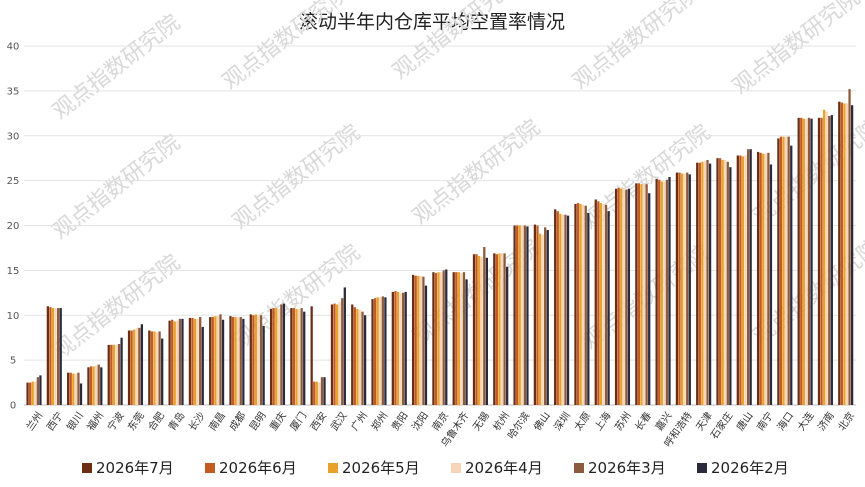 The image size is (865, 487). Describe the element at coordinates (156, 421) in the screenshot. I see `x-tick-label: 合肥` at that location.